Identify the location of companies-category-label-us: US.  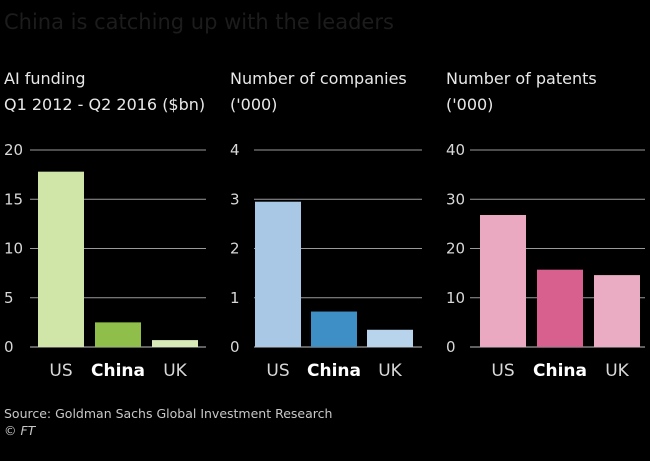
(277, 371).